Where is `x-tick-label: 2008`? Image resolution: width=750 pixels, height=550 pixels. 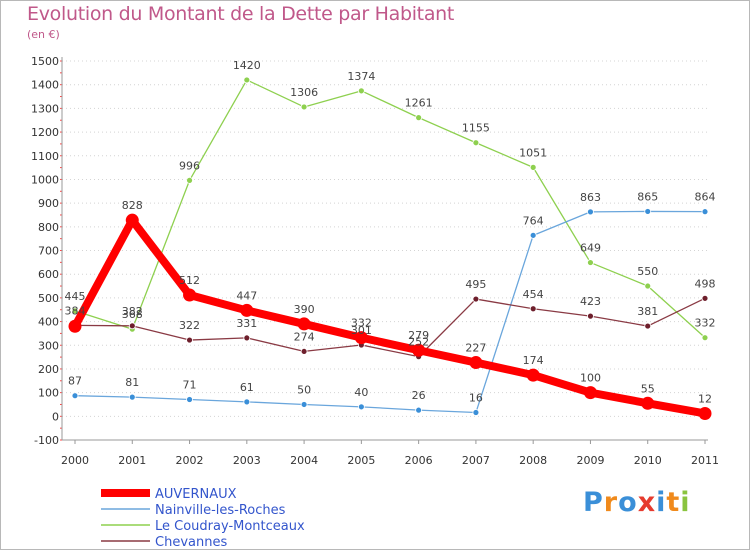 x-tick-label: 2008 is located at coordinates (533, 460).